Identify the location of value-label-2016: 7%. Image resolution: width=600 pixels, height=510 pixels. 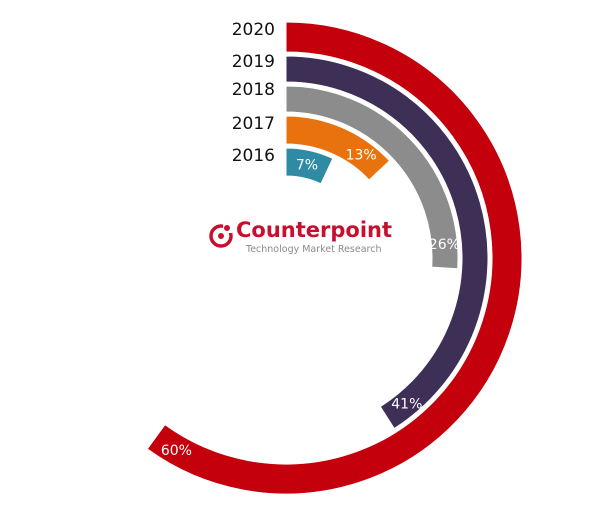
(307, 165).